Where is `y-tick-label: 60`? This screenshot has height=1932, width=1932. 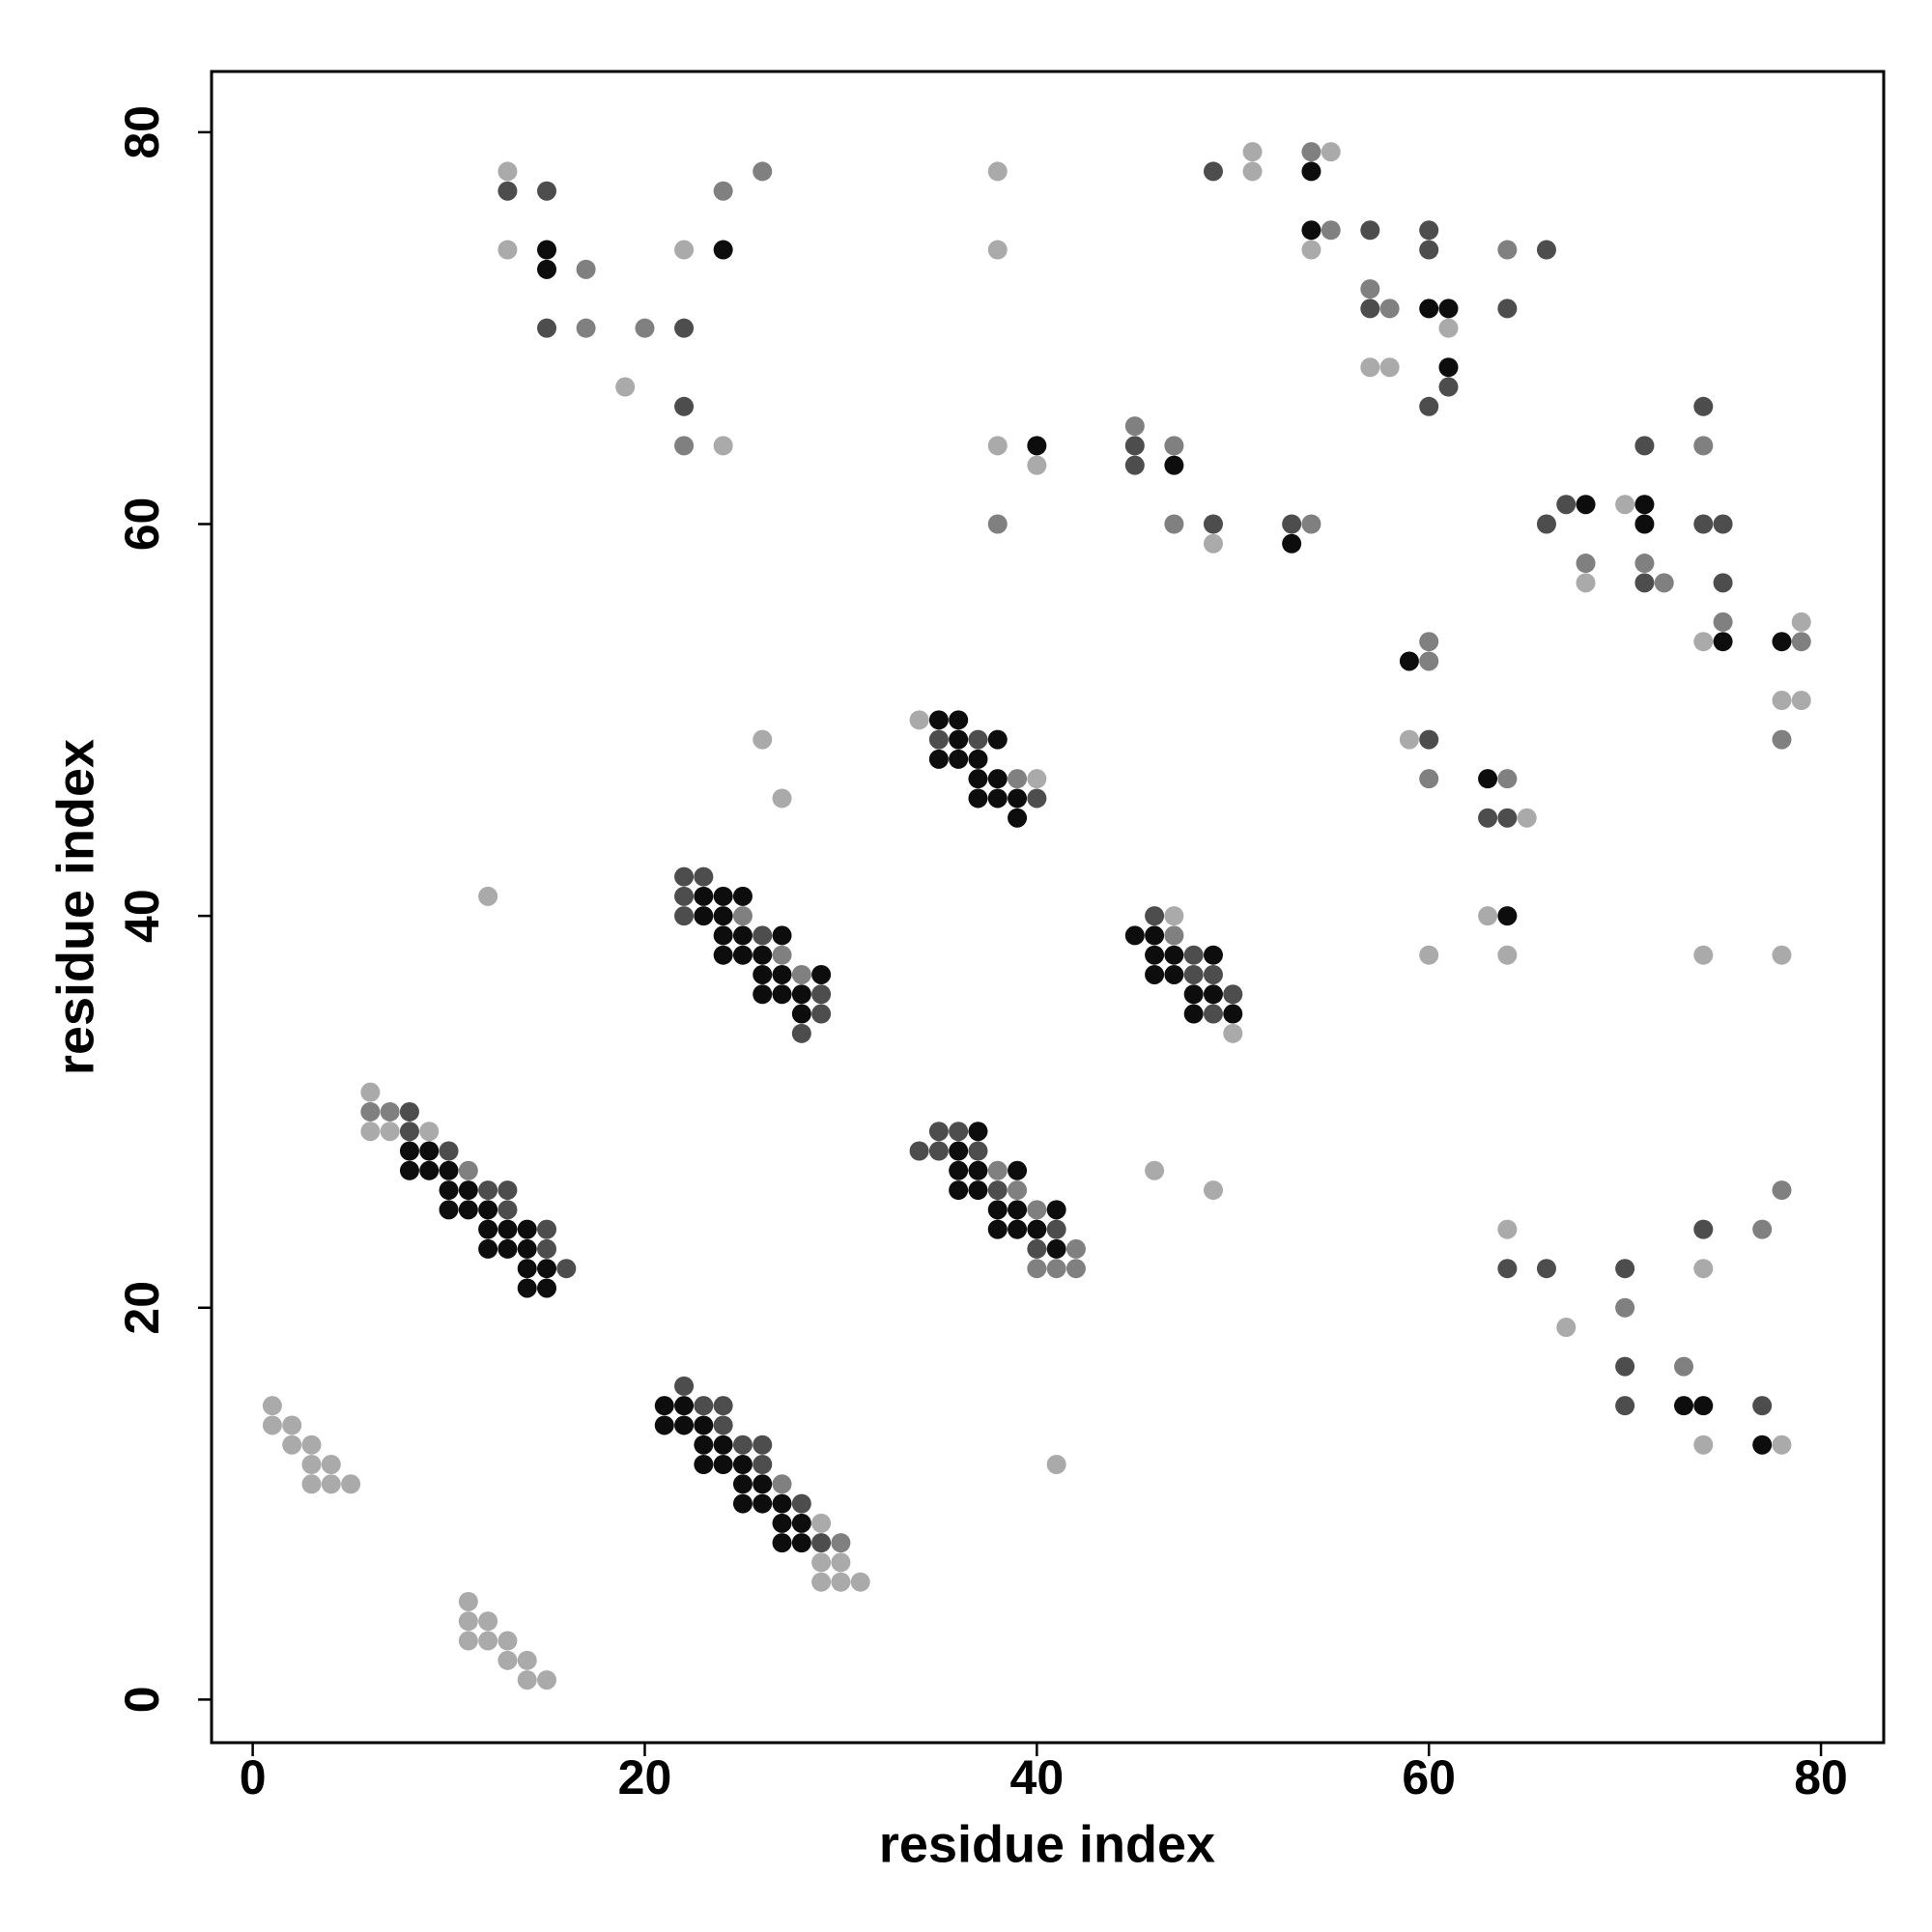 y-tick-label: 60 is located at coordinates (142, 524).